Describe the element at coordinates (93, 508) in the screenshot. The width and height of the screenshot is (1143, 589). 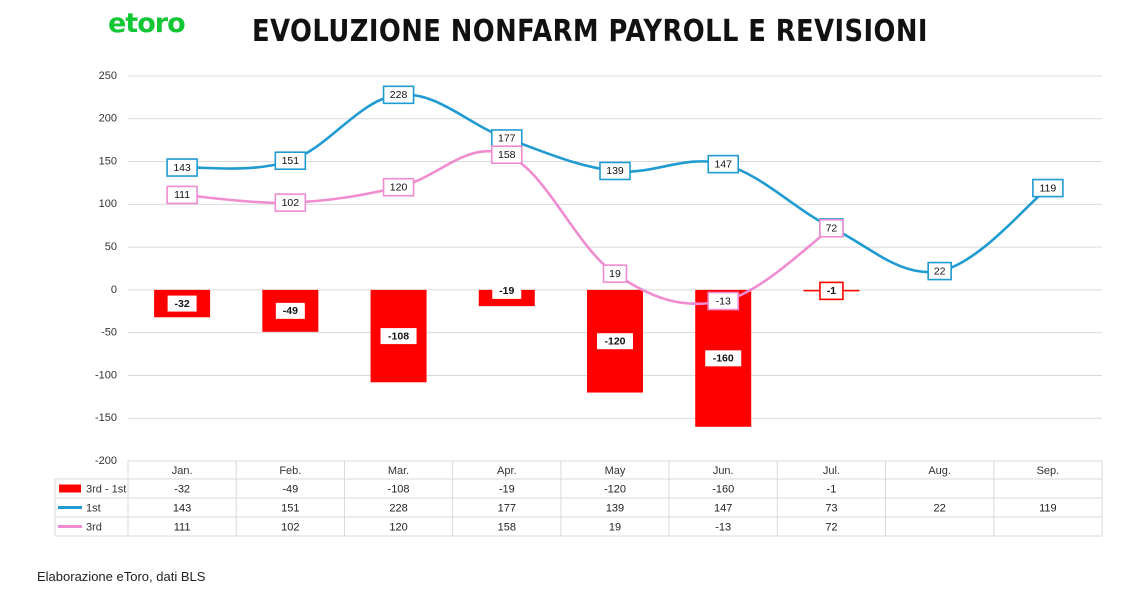
I see `legend-label: 1st` at that location.